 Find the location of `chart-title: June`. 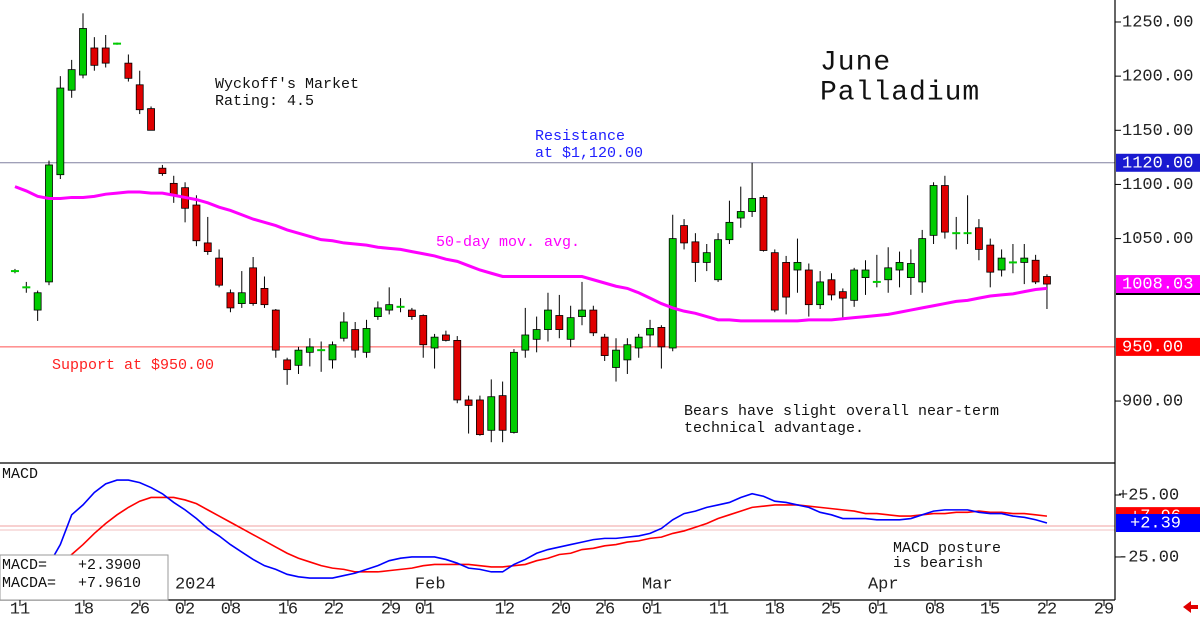

chart-title: June is located at coordinates (855, 62).